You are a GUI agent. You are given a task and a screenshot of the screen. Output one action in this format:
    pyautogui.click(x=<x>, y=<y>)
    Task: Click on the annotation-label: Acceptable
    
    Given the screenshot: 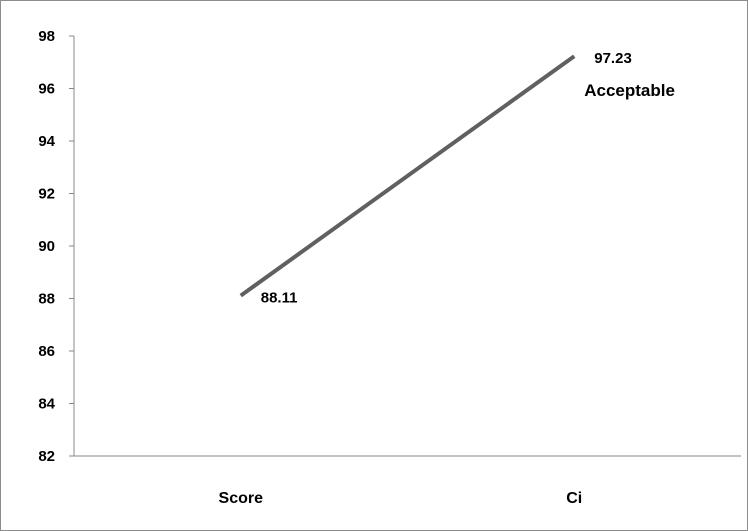 What is the action you would take?
    pyautogui.click(x=629, y=90)
    